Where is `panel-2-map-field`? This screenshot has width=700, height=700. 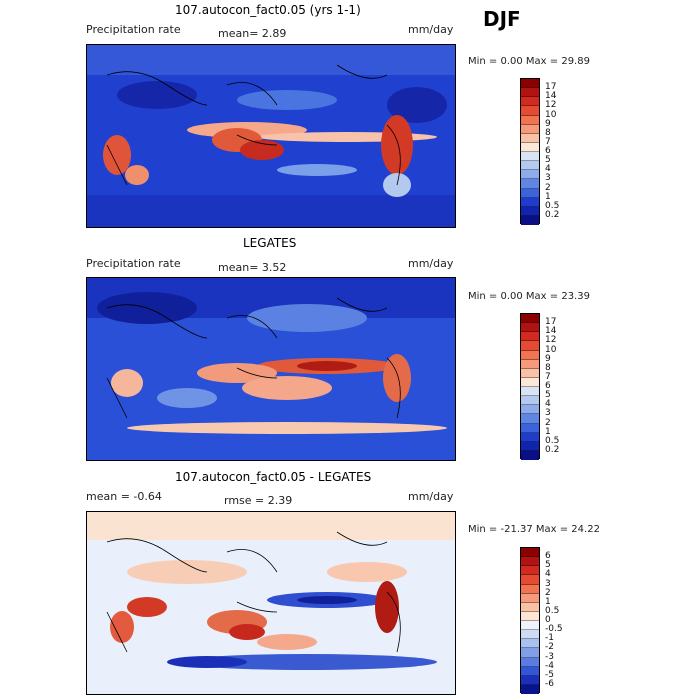
panel-2-map-field is located at coordinates (271, 369).